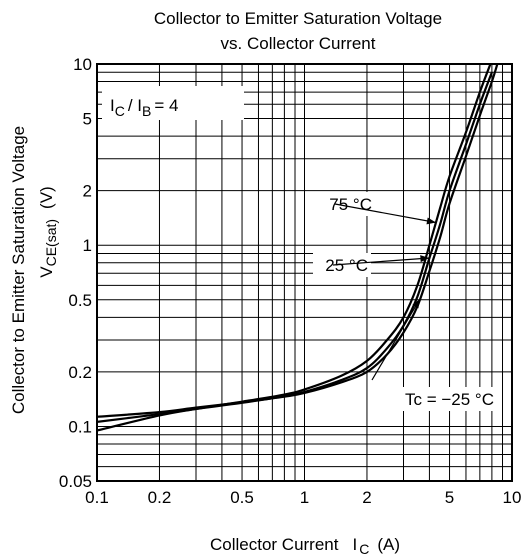 This screenshot has height=560, width=530. What do you see at coordinates (87, 245) in the screenshot?
I see `y-tick-label: 1` at bounding box center [87, 245].